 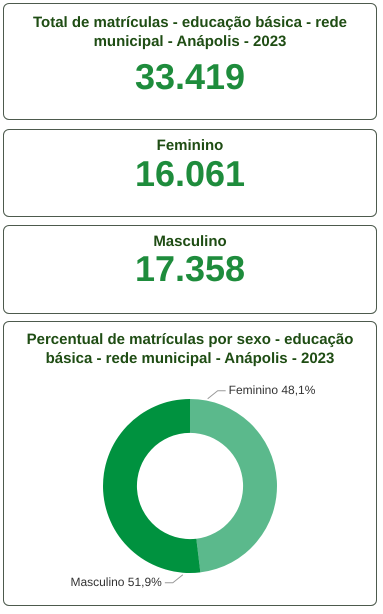 What do you see at coordinates (190, 269) in the screenshot?
I see `text: 17.358` at bounding box center [190, 269].